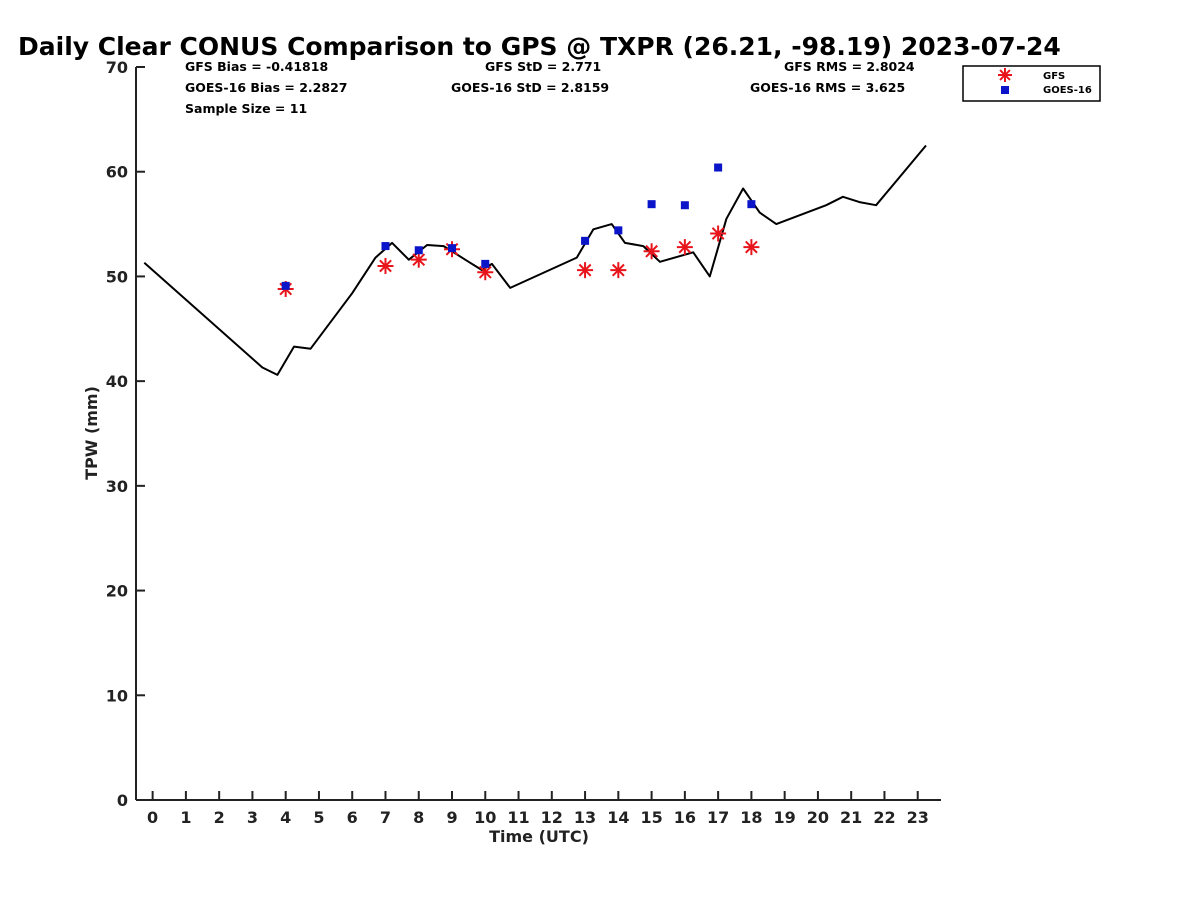  What do you see at coordinates (518, 817) in the screenshot?
I see `x-tick-label: 11` at bounding box center [518, 817].